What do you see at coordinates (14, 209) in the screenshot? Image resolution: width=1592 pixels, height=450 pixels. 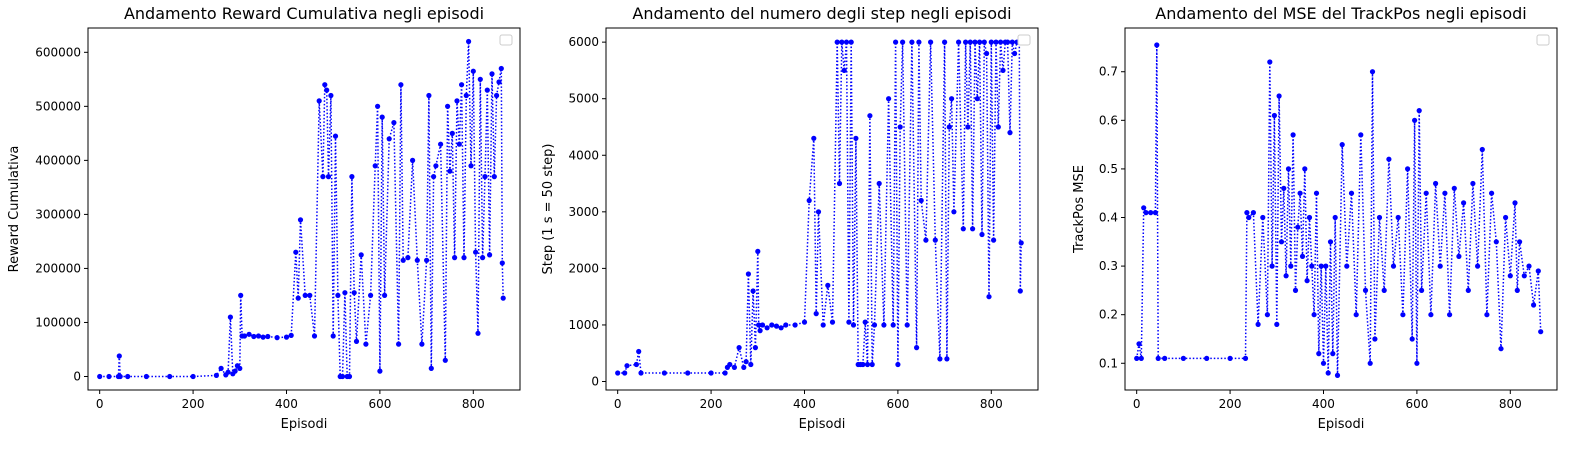 I see `y-axis-label: Reward Cumulativa` at bounding box center [14, 209].